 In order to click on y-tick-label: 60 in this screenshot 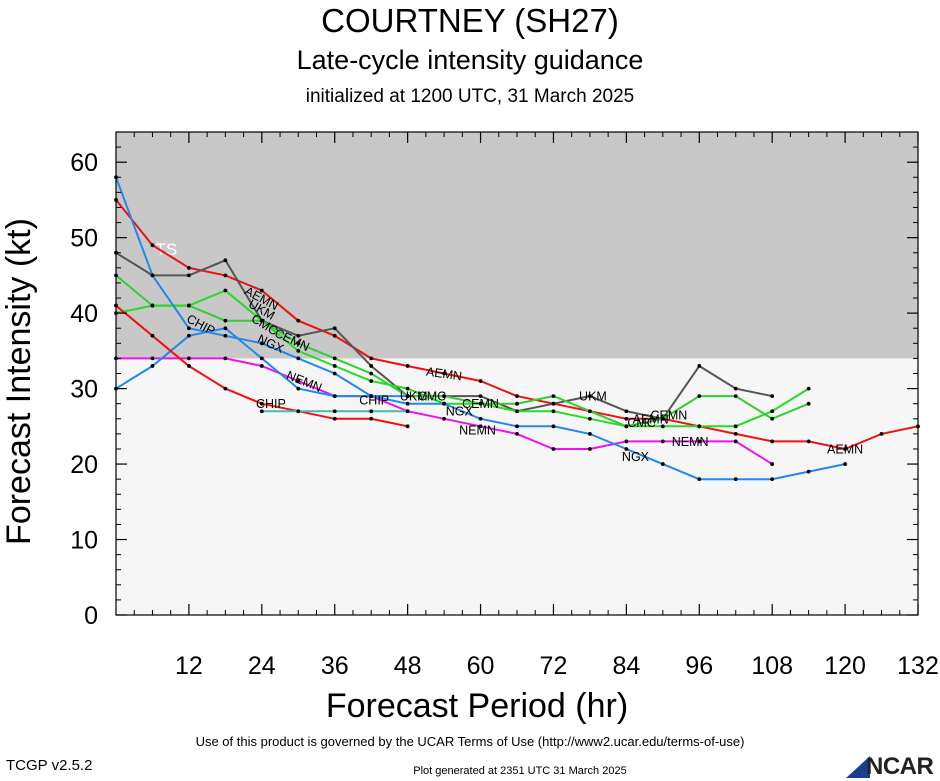, I will do `click(84, 163)`.